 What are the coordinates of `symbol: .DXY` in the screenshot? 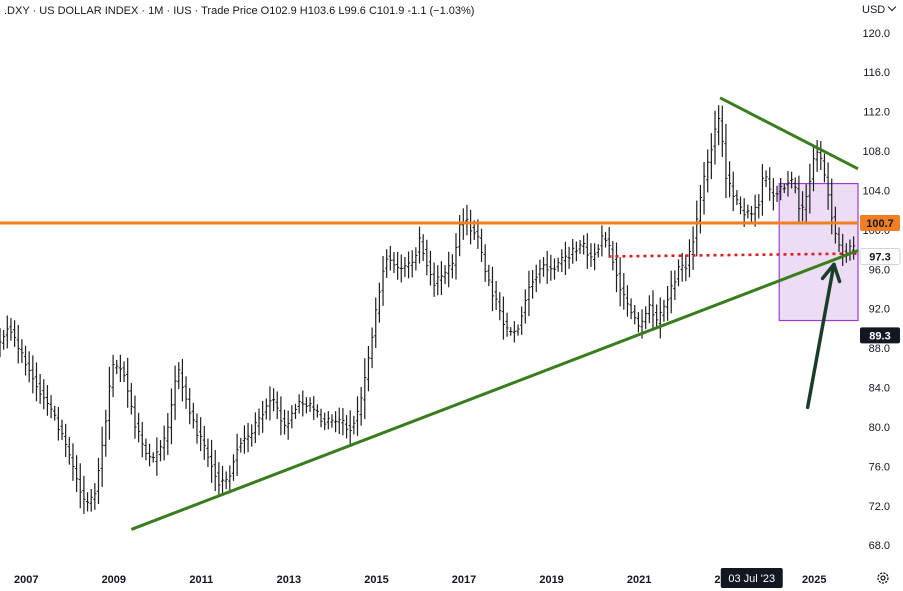 It's located at (17, 11).